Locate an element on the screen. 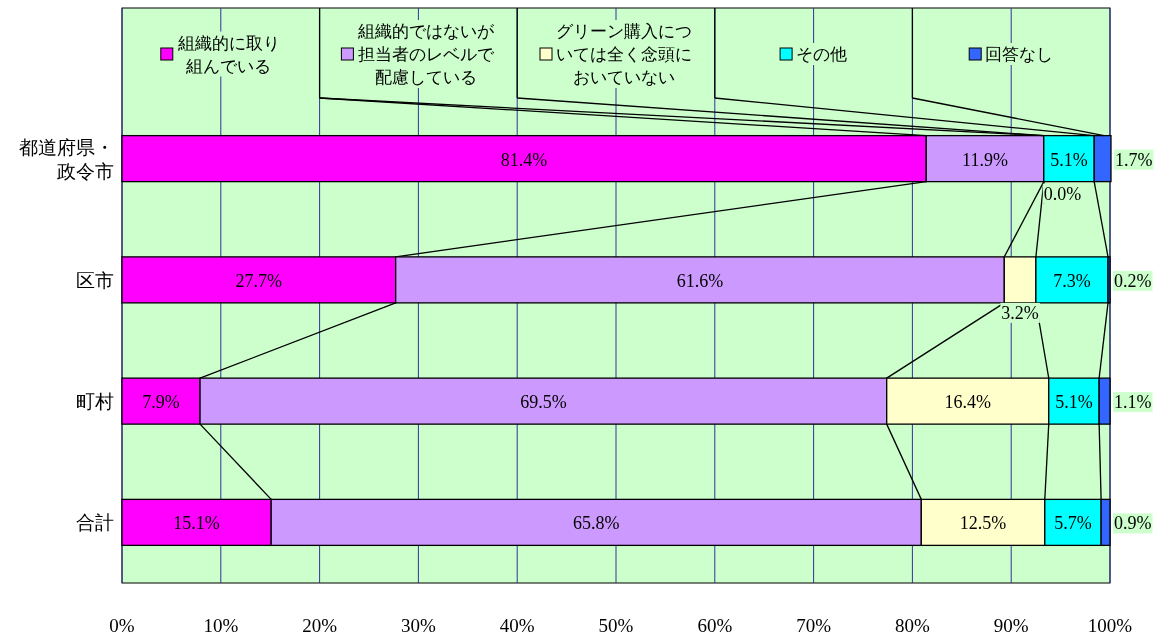  data-label: 15.1% is located at coordinates (196, 523).